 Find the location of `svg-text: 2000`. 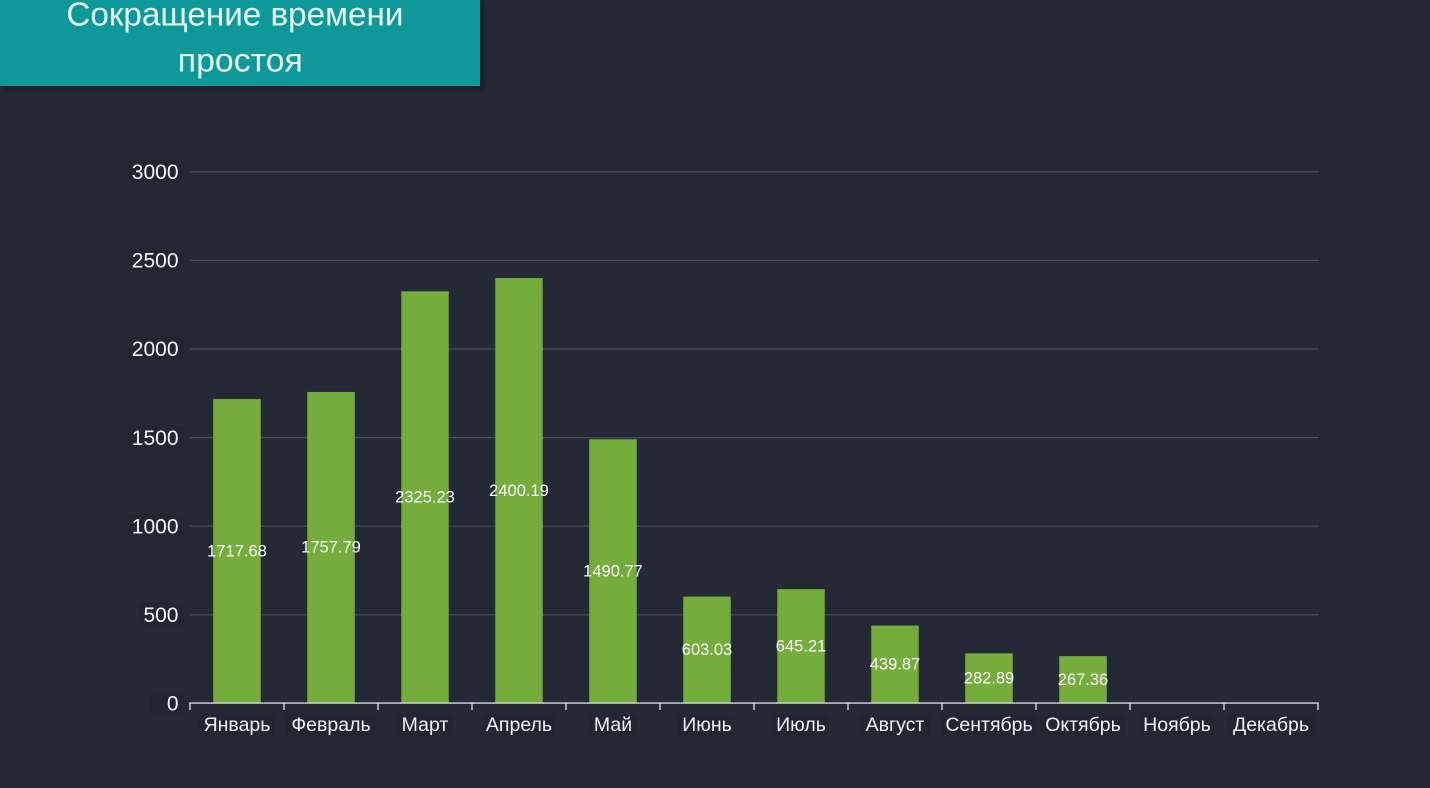

svg-text: 2000 is located at coordinates (155, 349).